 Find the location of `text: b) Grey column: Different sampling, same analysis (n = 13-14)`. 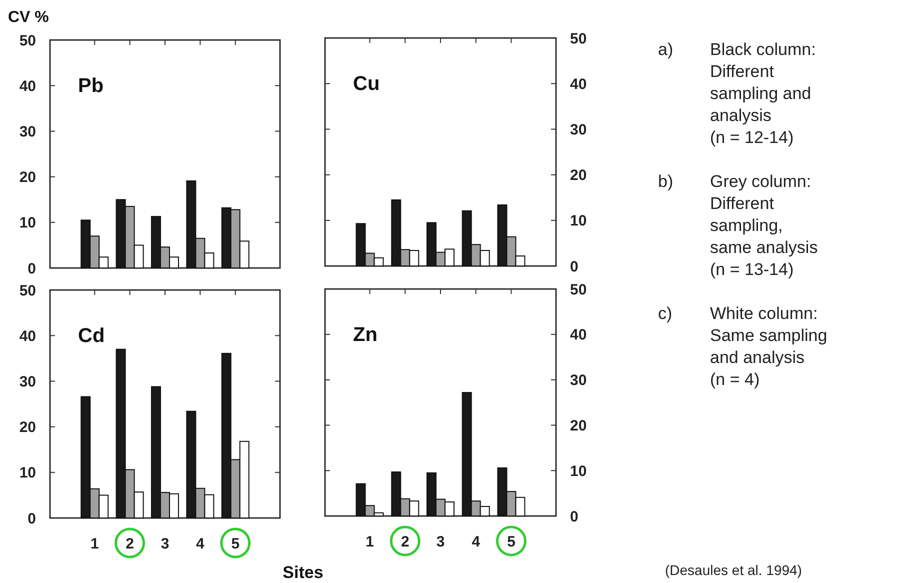

text: b) Grey column: Different sampling, same analysis (n = 13-14) is located at coordinates (738, 225).